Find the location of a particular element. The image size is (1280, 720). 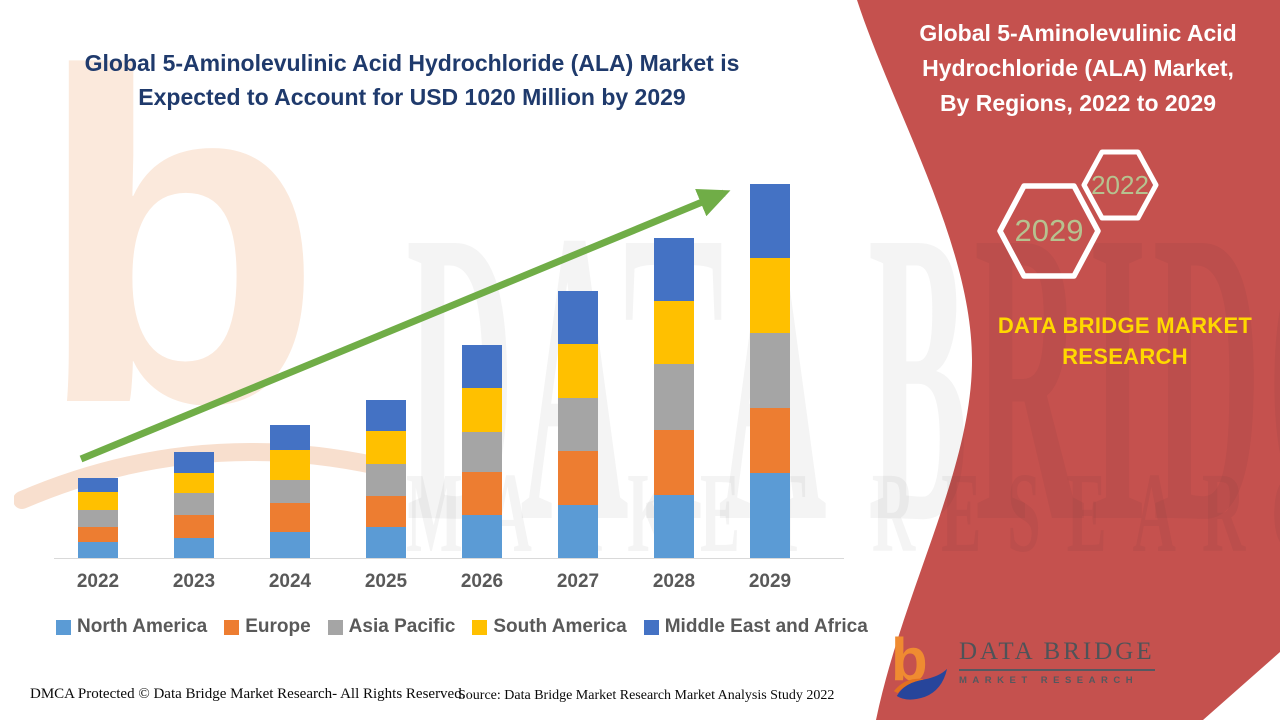

databridge-logo-name: DATA BRIDGE is located at coordinates (1057, 654).